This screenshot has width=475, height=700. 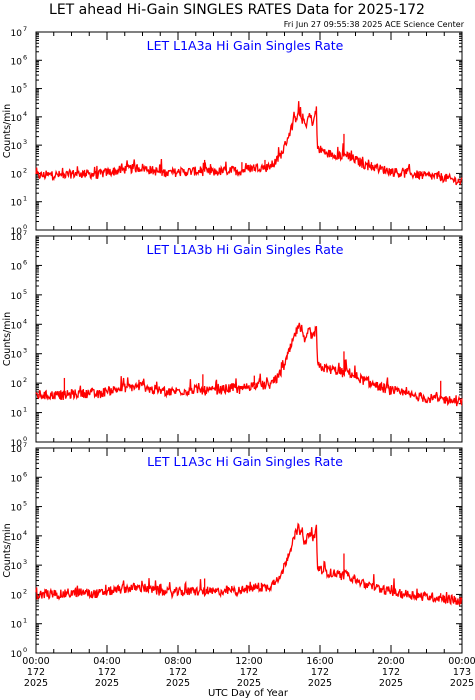 What do you see at coordinates (248, 693) in the screenshot?
I see `x-axis-label: UTC Day of Year` at bounding box center [248, 693].